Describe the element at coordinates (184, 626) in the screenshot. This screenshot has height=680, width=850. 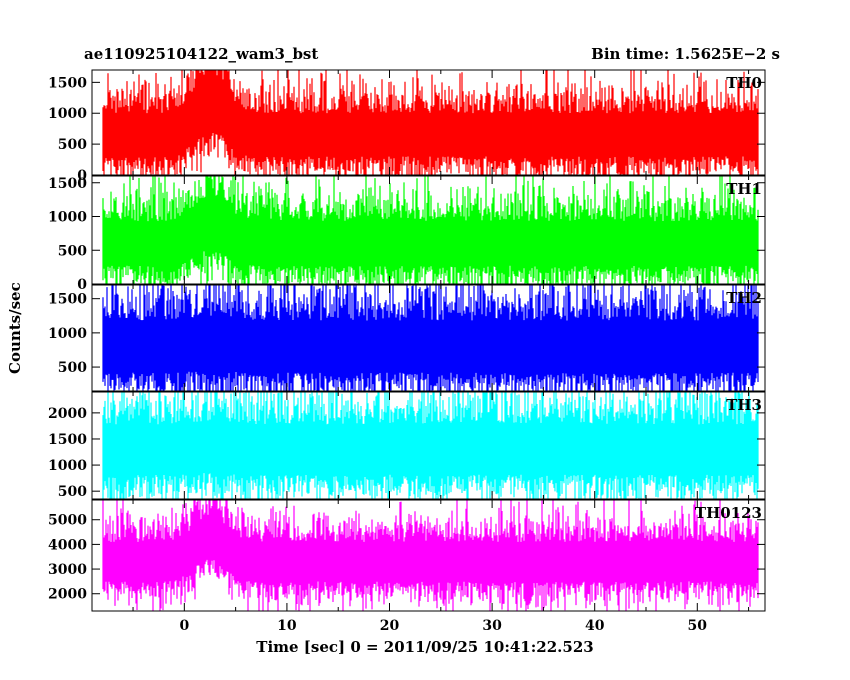
I see `x-tick-label: 0` at that location.